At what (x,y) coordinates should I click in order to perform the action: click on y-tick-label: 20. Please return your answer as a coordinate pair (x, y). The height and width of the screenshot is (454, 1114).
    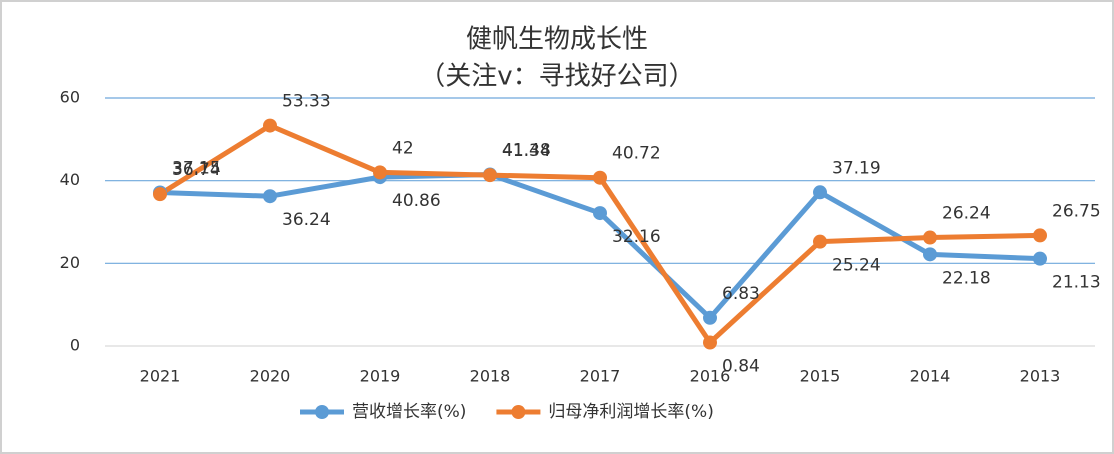
    Looking at the image, I should click on (70, 262).